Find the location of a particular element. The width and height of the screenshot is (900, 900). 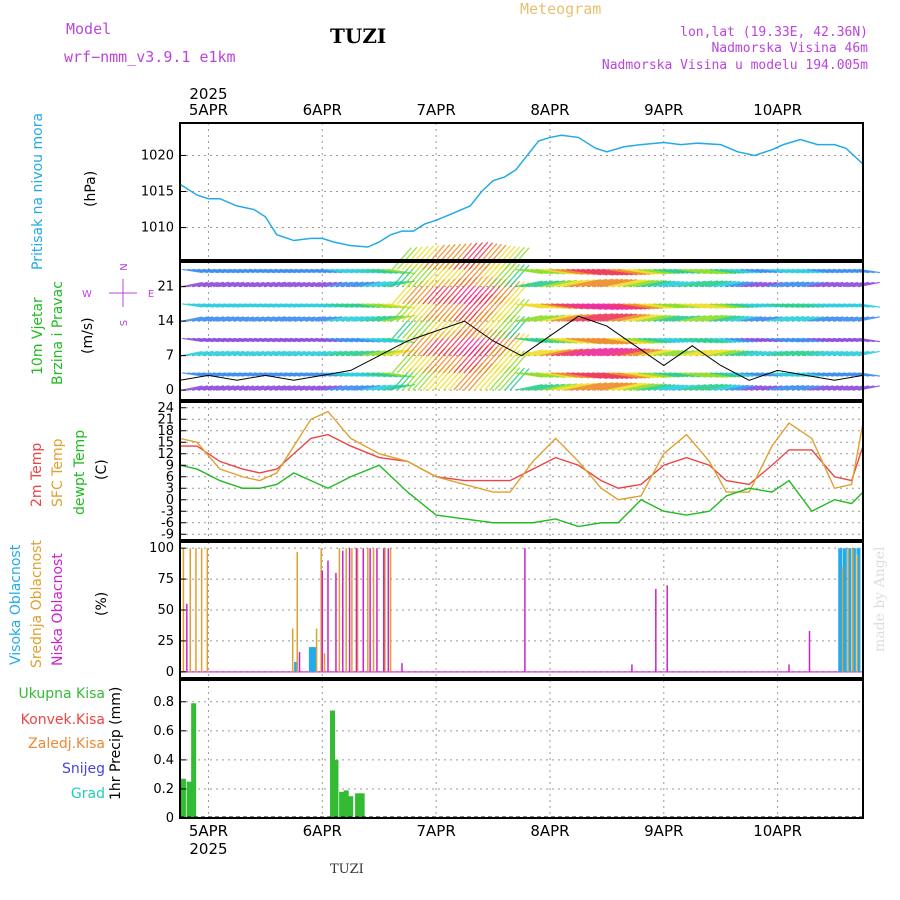

compass-w-label: W is located at coordinates (87, 294).